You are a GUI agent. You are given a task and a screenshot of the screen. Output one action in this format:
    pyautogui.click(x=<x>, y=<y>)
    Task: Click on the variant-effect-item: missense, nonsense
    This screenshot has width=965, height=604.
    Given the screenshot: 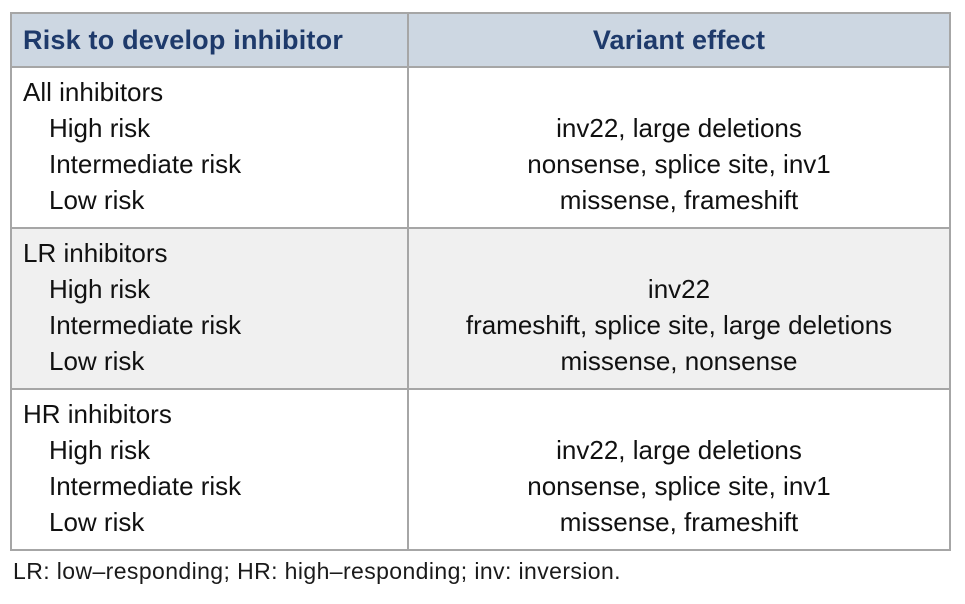 What is the action you would take?
    pyautogui.click(x=679, y=361)
    